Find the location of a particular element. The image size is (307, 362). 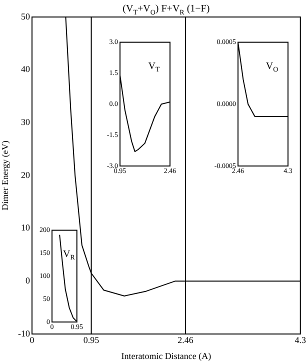

x-tick-label: 0.95 is located at coordinates (91, 339).